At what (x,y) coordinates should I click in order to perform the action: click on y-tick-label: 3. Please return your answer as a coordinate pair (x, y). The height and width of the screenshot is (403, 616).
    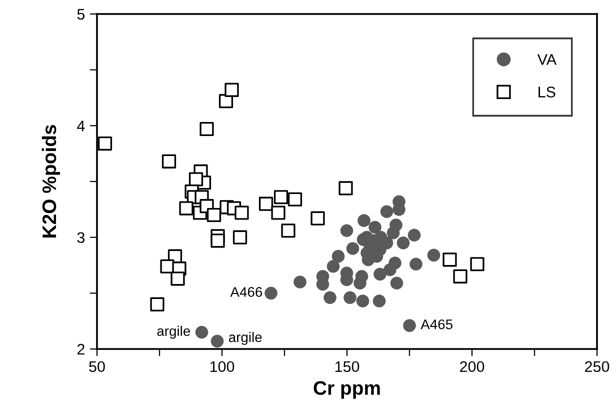
    Looking at the image, I should click on (81, 238).